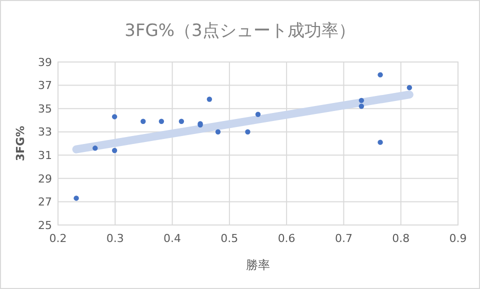  I want to click on x-tick-label: 0.2, so click(58, 238).